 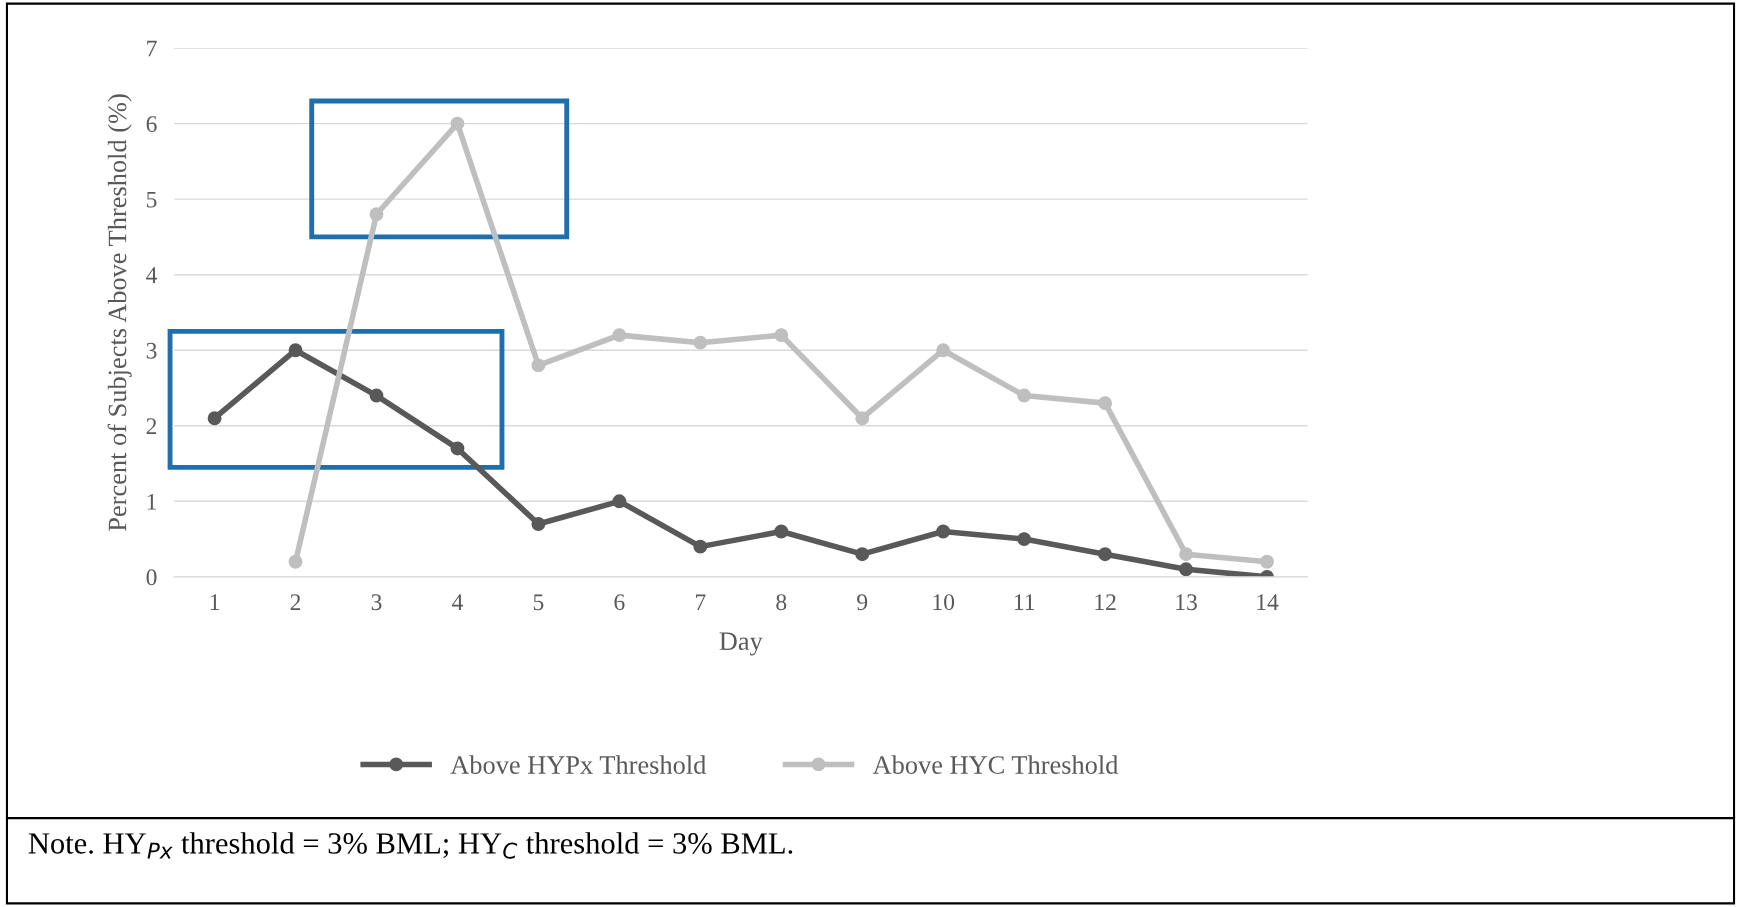 I want to click on x-tick-label: 7, so click(x=700, y=602).